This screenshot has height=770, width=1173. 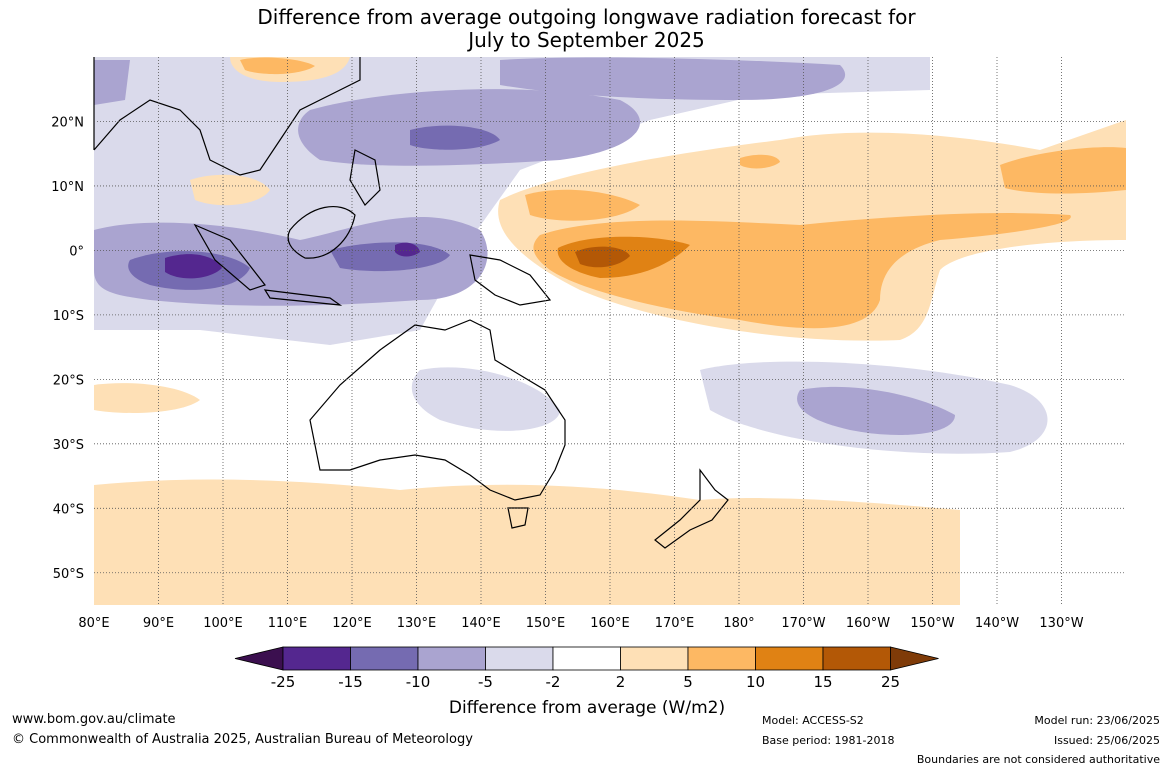 I want to click on longitude-label: 120°E, so click(x=352, y=623).